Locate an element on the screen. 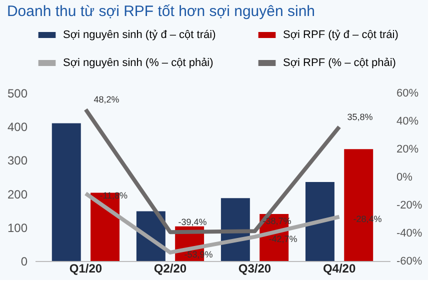 Image resolution: width=445 pixels, height=282 pixels. y2-tick-label: 0% is located at coordinates (404, 178).